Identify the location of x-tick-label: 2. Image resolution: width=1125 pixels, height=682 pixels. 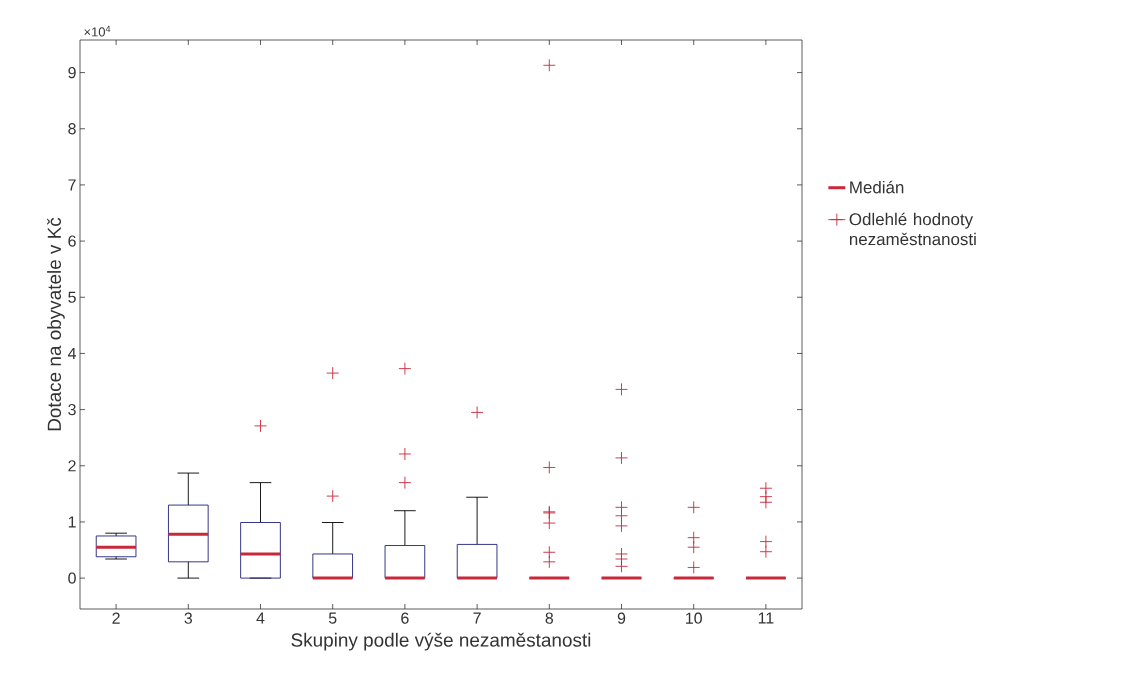
(116, 618).